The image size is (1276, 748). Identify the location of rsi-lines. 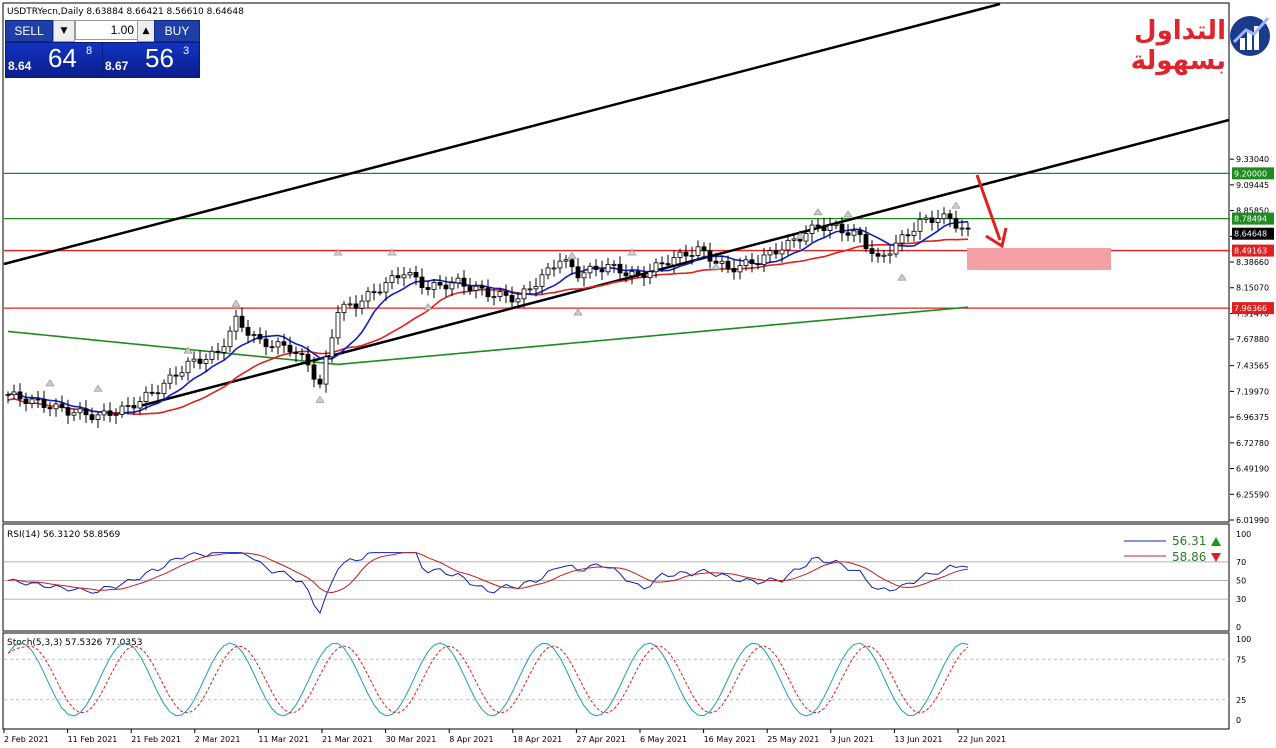
(488, 583).